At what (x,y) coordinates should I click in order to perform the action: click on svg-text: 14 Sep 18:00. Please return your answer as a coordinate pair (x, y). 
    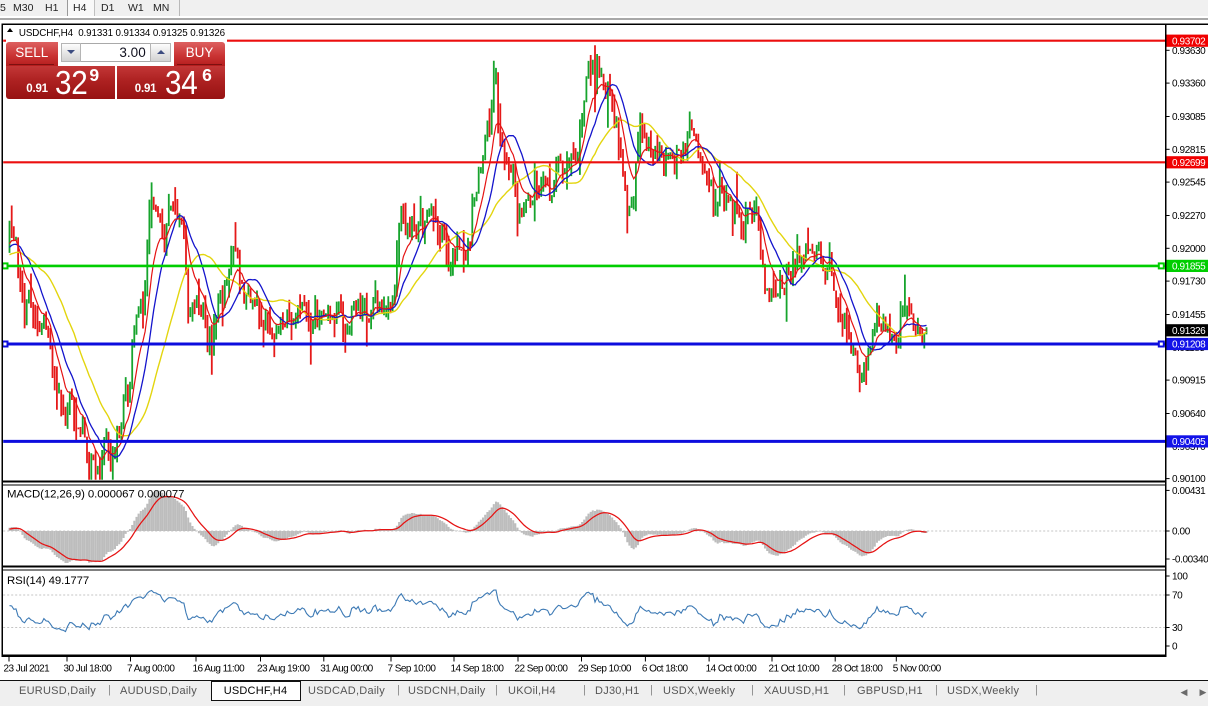
    Looking at the image, I should click on (478, 669).